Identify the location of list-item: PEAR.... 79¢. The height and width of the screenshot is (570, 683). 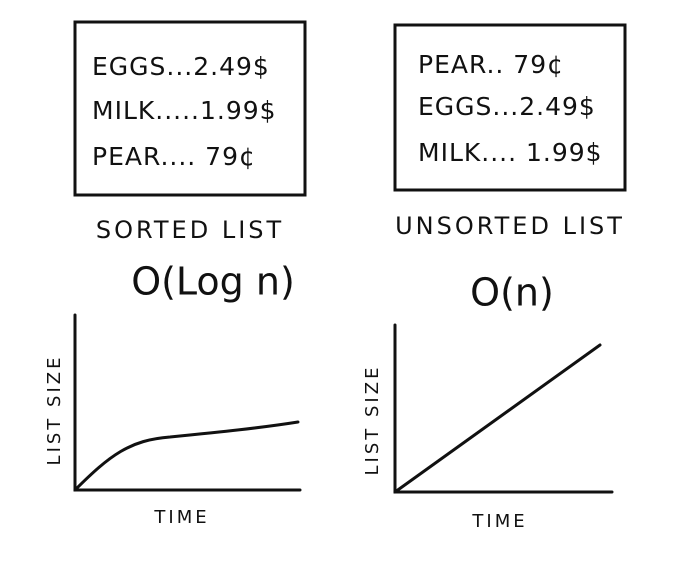
(174, 156).